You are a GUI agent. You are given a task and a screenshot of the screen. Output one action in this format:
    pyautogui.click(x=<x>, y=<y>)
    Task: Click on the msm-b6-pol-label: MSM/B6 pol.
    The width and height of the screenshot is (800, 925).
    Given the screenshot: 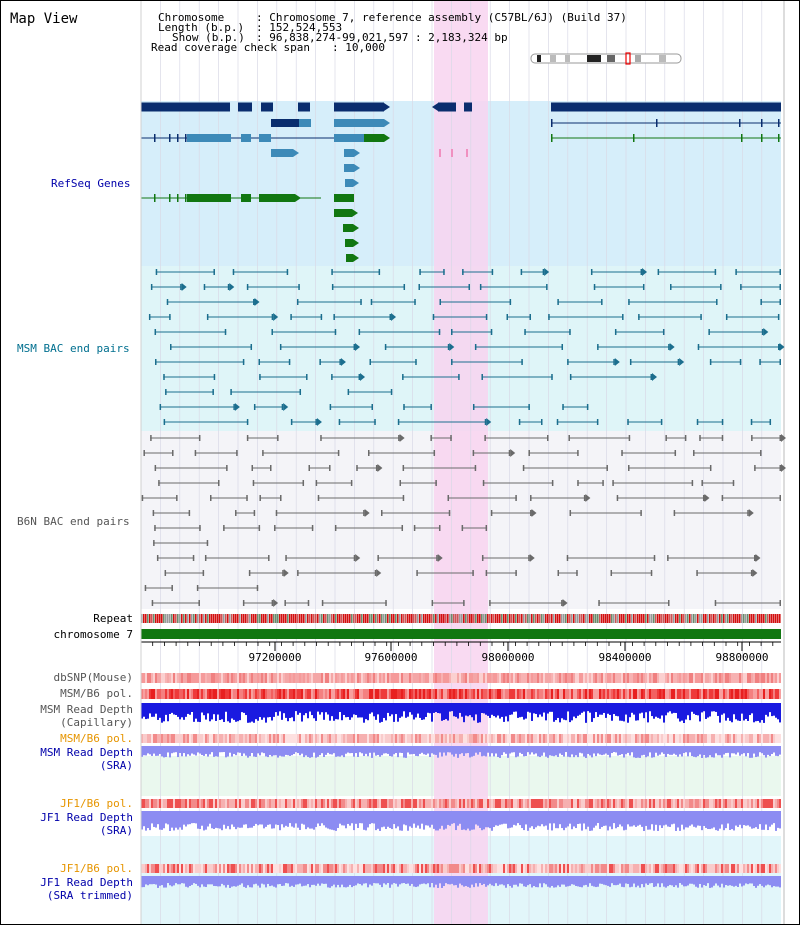 What is the action you would take?
    pyautogui.click(x=96, y=693)
    